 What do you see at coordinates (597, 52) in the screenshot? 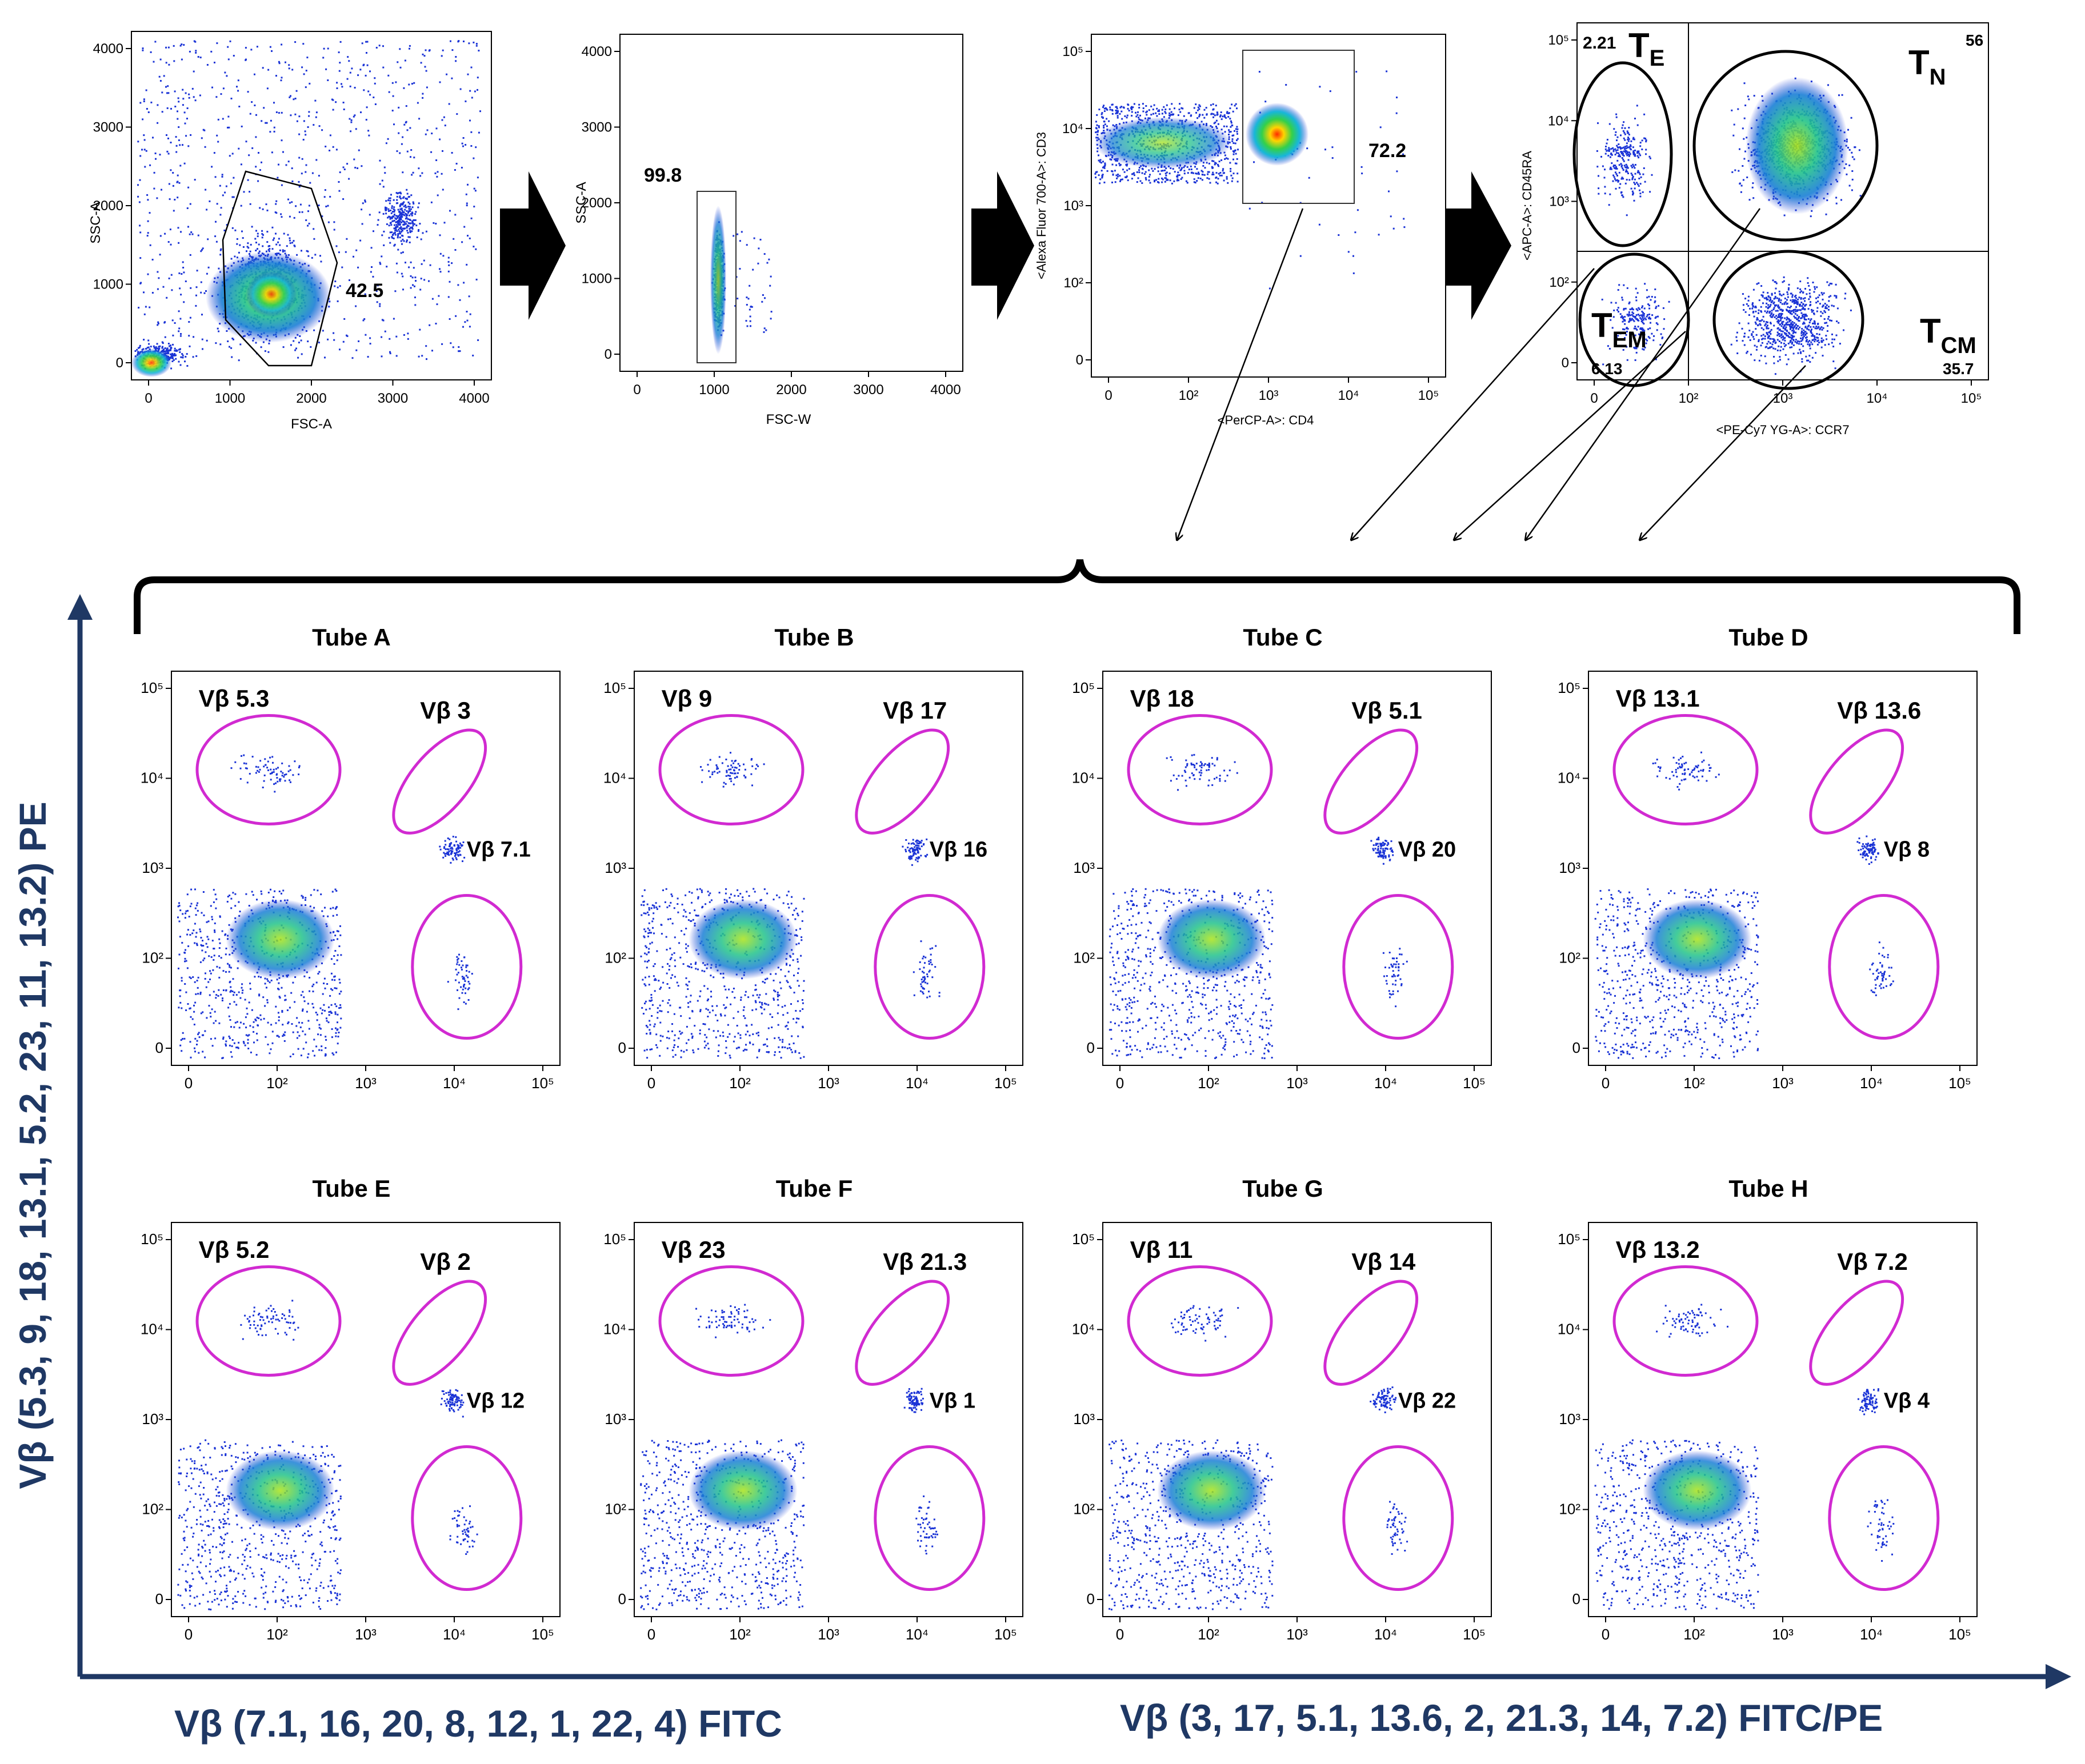
I see `y-tick-label: 4000` at bounding box center [597, 52].